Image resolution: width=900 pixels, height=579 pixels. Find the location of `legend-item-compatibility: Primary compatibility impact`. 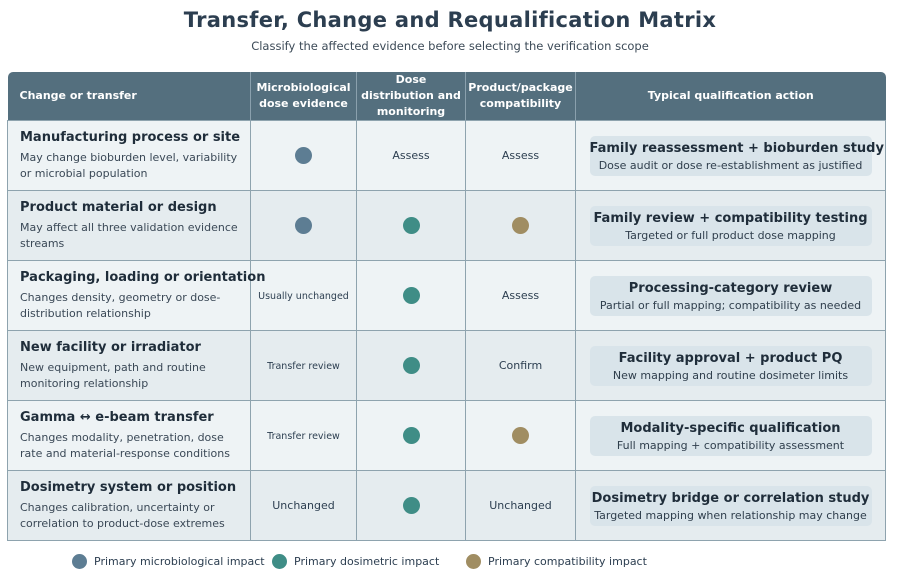

legend-item-compatibility: Primary compatibility impact is located at coordinates (556, 561).